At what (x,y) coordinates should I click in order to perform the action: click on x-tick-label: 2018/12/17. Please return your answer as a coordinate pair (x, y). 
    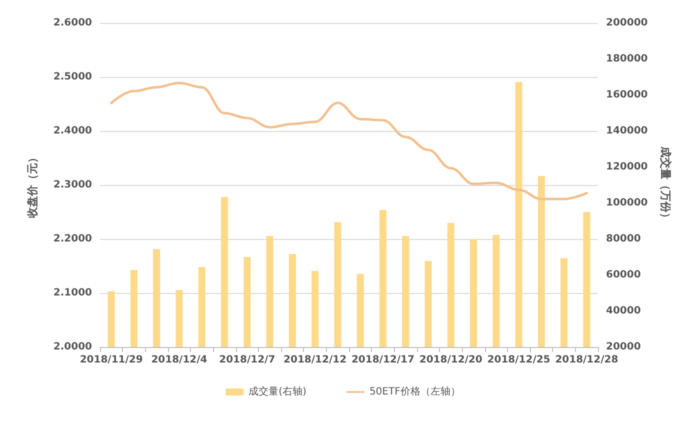
    Looking at the image, I should click on (382, 360).